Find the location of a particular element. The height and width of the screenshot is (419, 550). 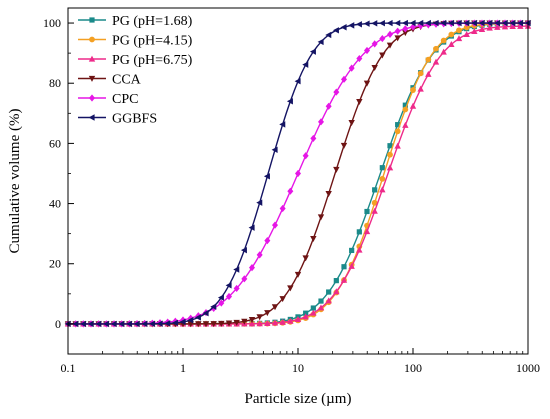

legend-item: CCA is located at coordinates (110, 80).